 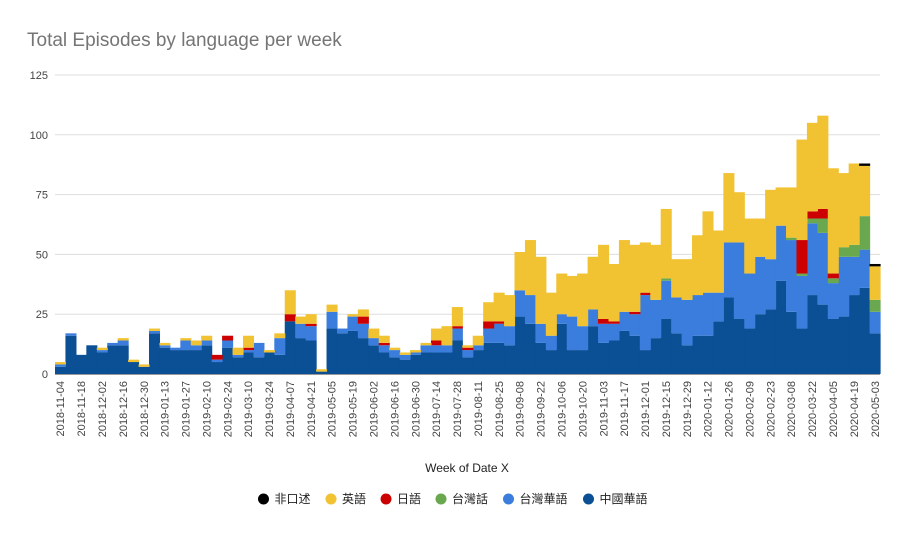 I want to click on series-台灣話, so click(x=770, y=264).